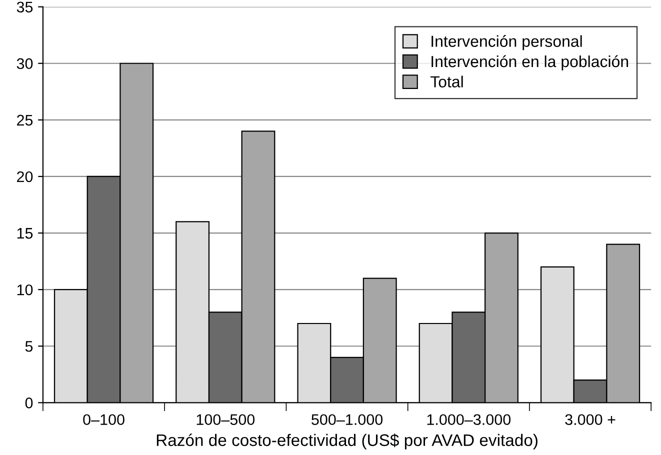 The height and width of the screenshot is (455, 661). What do you see at coordinates (25, 176) in the screenshot?
I see `y-tick-label: 20` at bounding box center [25, 176].